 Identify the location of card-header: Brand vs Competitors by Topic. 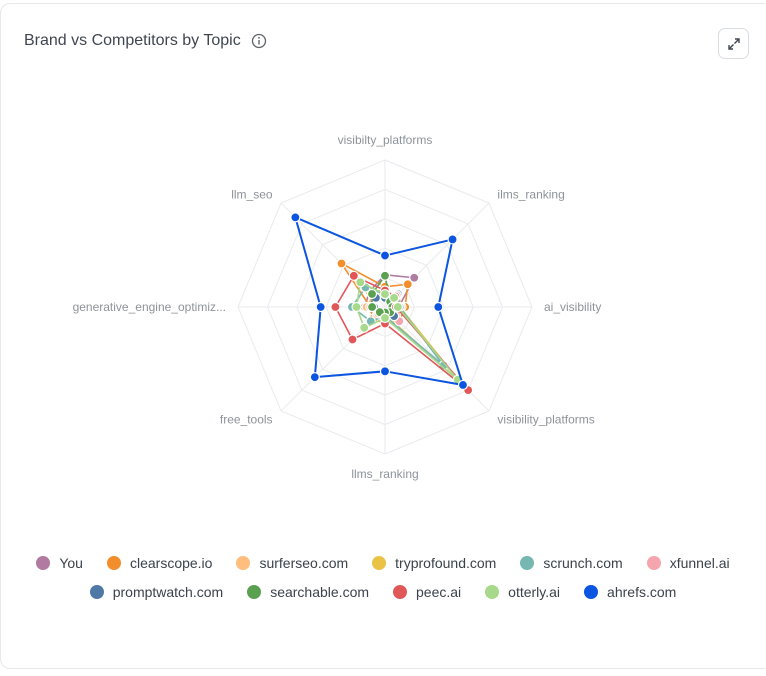
(145, 41).